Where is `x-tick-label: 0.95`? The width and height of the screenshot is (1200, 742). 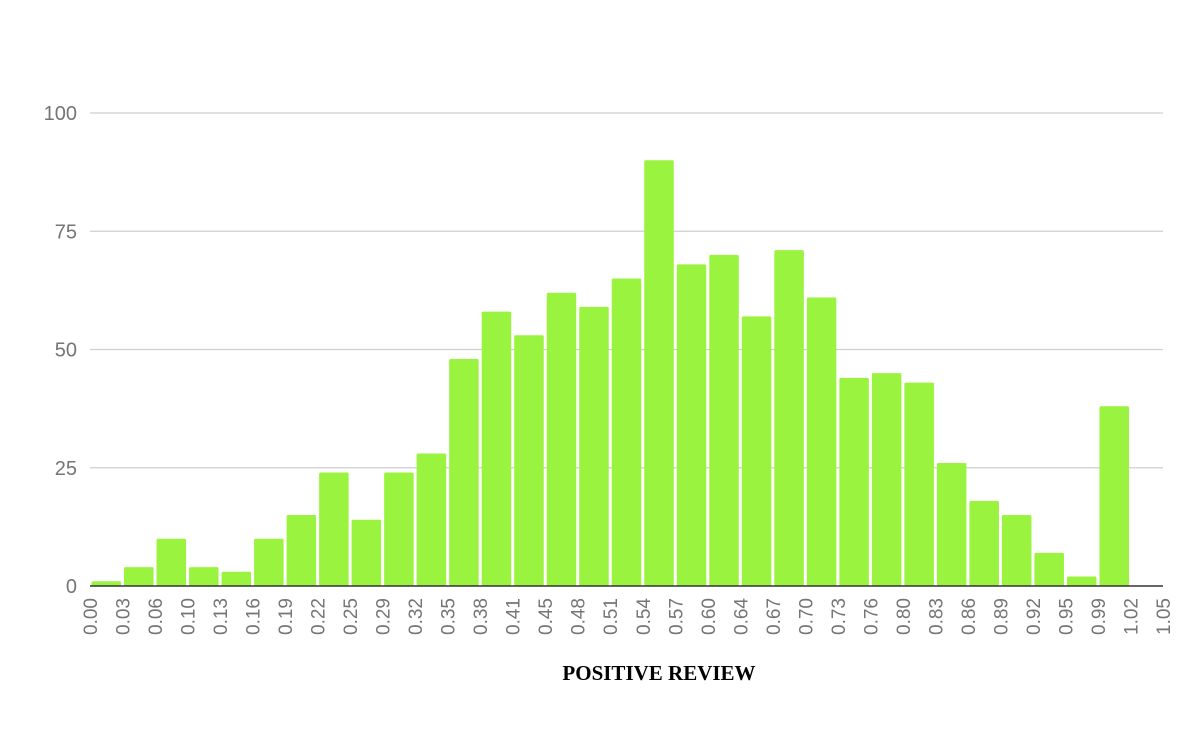
x-tick-label: 0.95 is located at coordinates (1066, 616).